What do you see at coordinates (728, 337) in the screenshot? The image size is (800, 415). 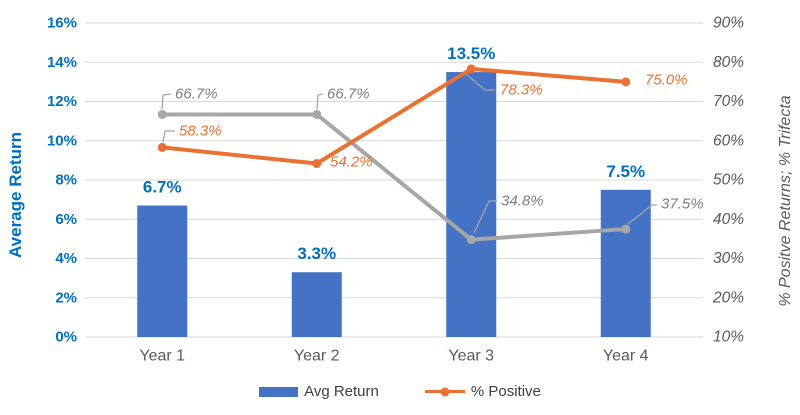 I see `right-axis-tick: 10%` at bounding box center [728, 337].